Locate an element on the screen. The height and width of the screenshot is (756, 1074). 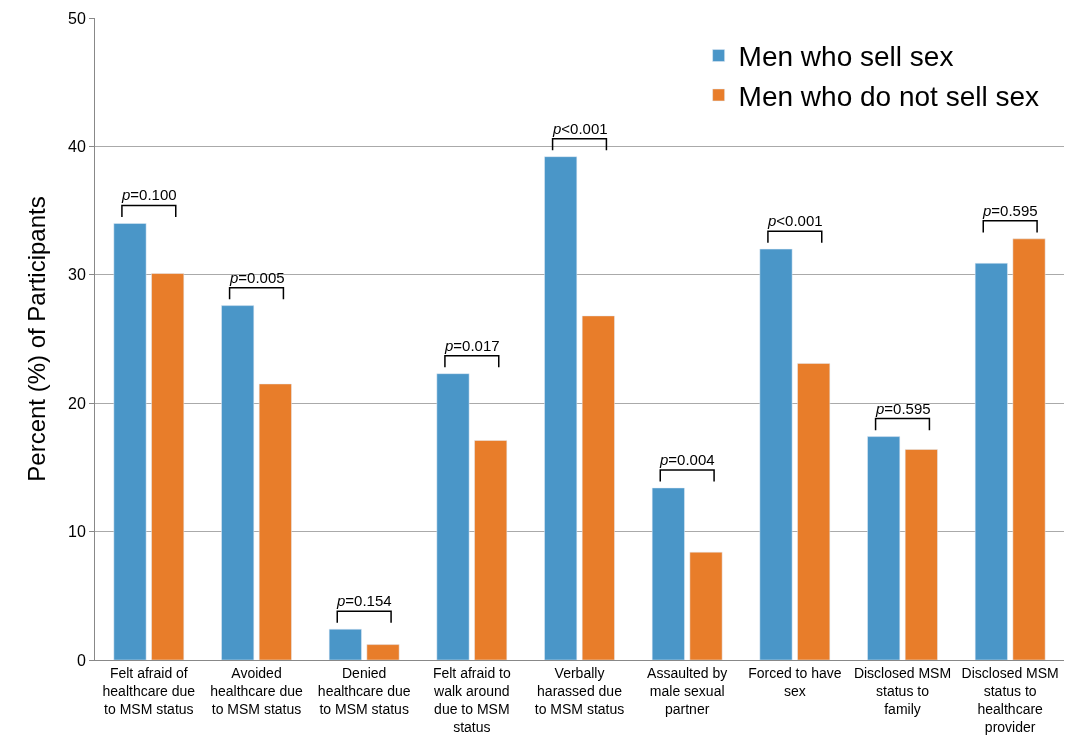
annotation: p=0.100 is located at coordinates (149, 194).